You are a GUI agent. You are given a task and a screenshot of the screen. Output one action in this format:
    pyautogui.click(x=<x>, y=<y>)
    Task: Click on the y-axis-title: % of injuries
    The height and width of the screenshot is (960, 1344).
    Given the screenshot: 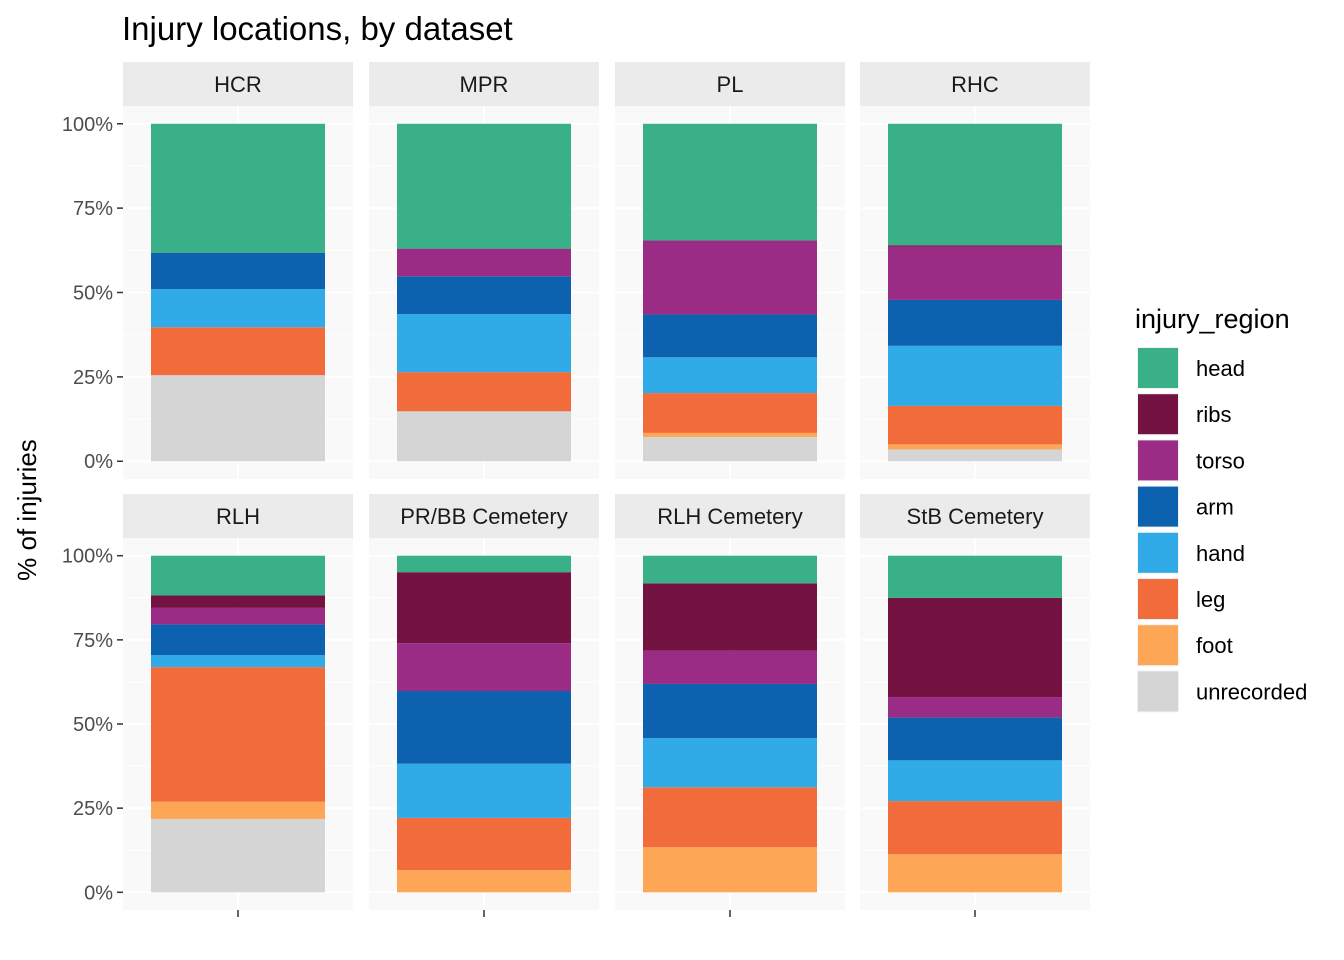 What is the action you would take?
    pyautogui.click(x=27, y=510)
    